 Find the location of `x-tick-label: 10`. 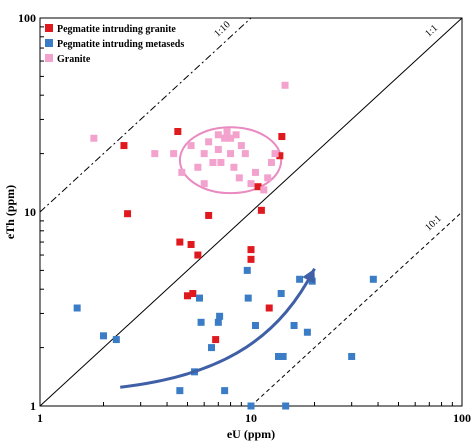

x-tick-label: 10 is located at coordinates (251, 418).